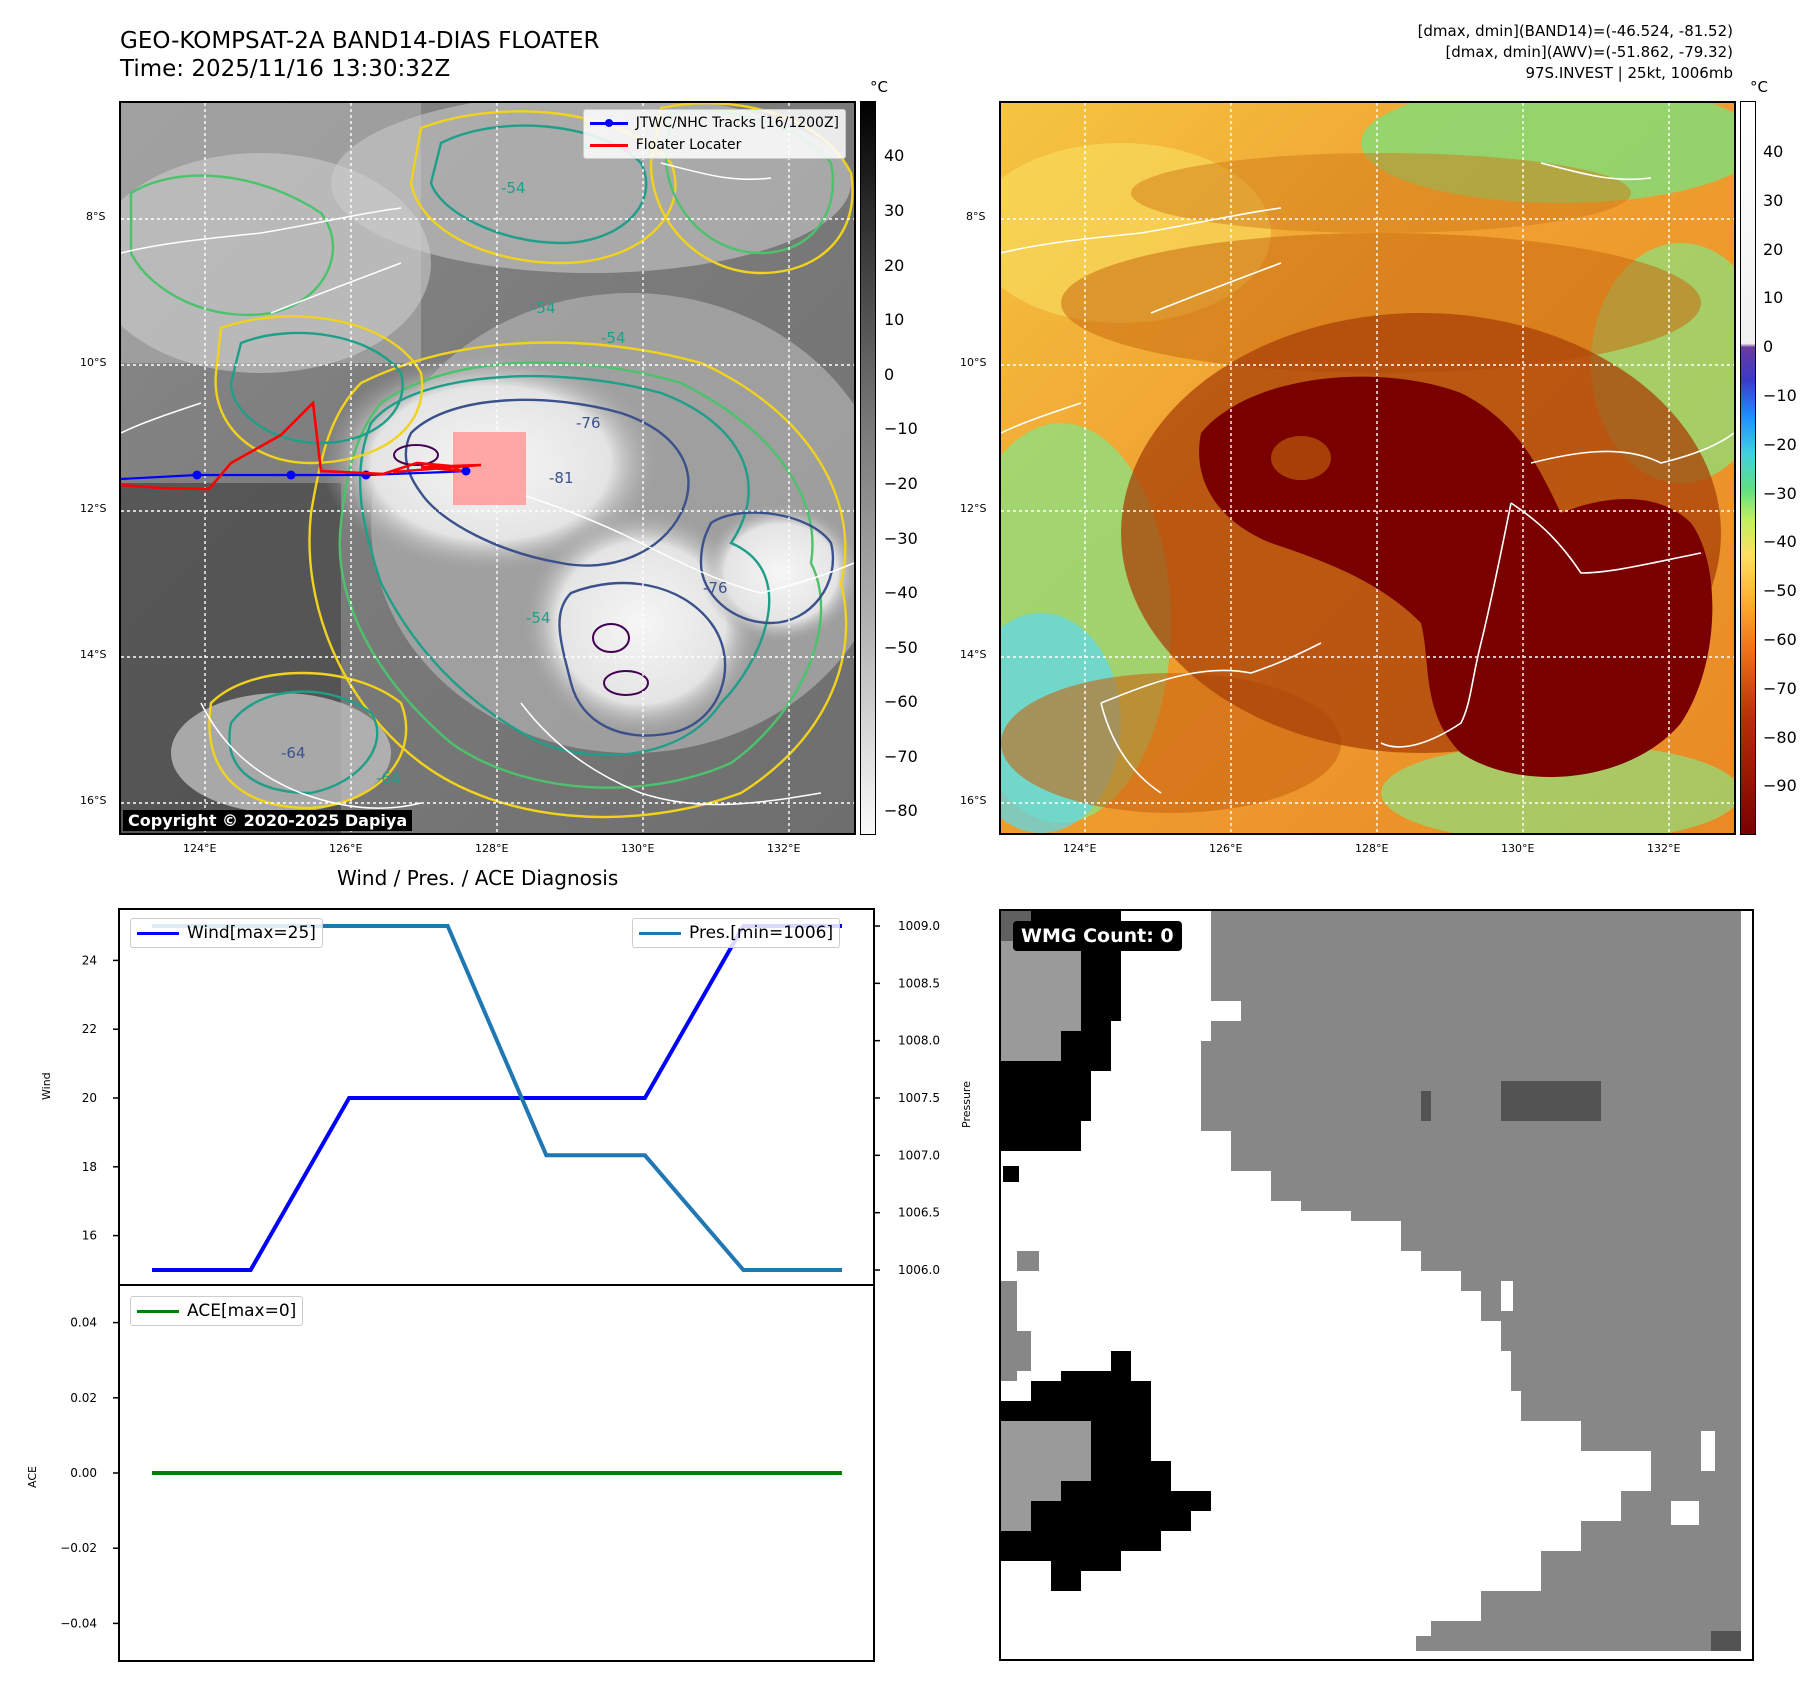 The width and height of the screenshot is (1813, 1690). I want to click on pressure-tick-label: 1008.5, so click(919, 983).